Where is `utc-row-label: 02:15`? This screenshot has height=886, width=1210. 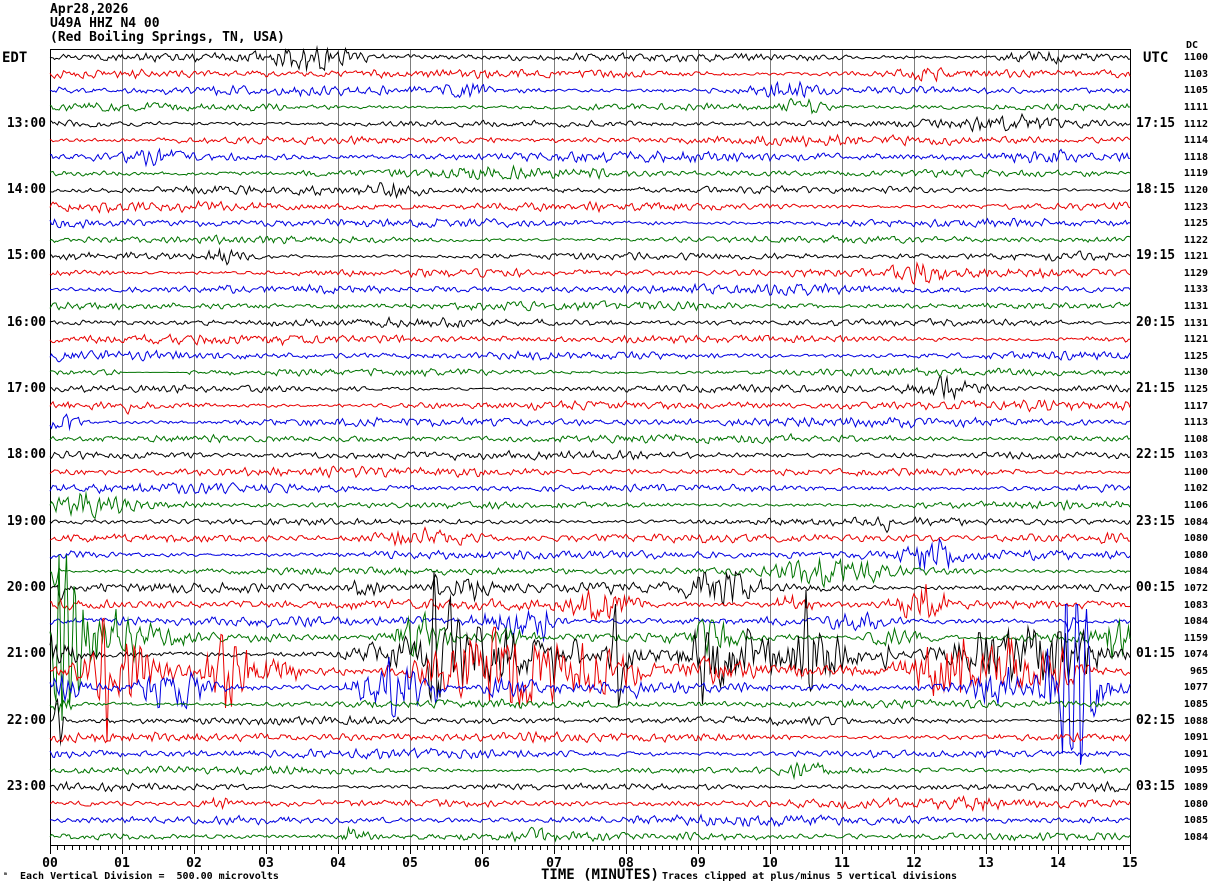 utc-row-label: 02:15 is located at coordinates (1156, 720).